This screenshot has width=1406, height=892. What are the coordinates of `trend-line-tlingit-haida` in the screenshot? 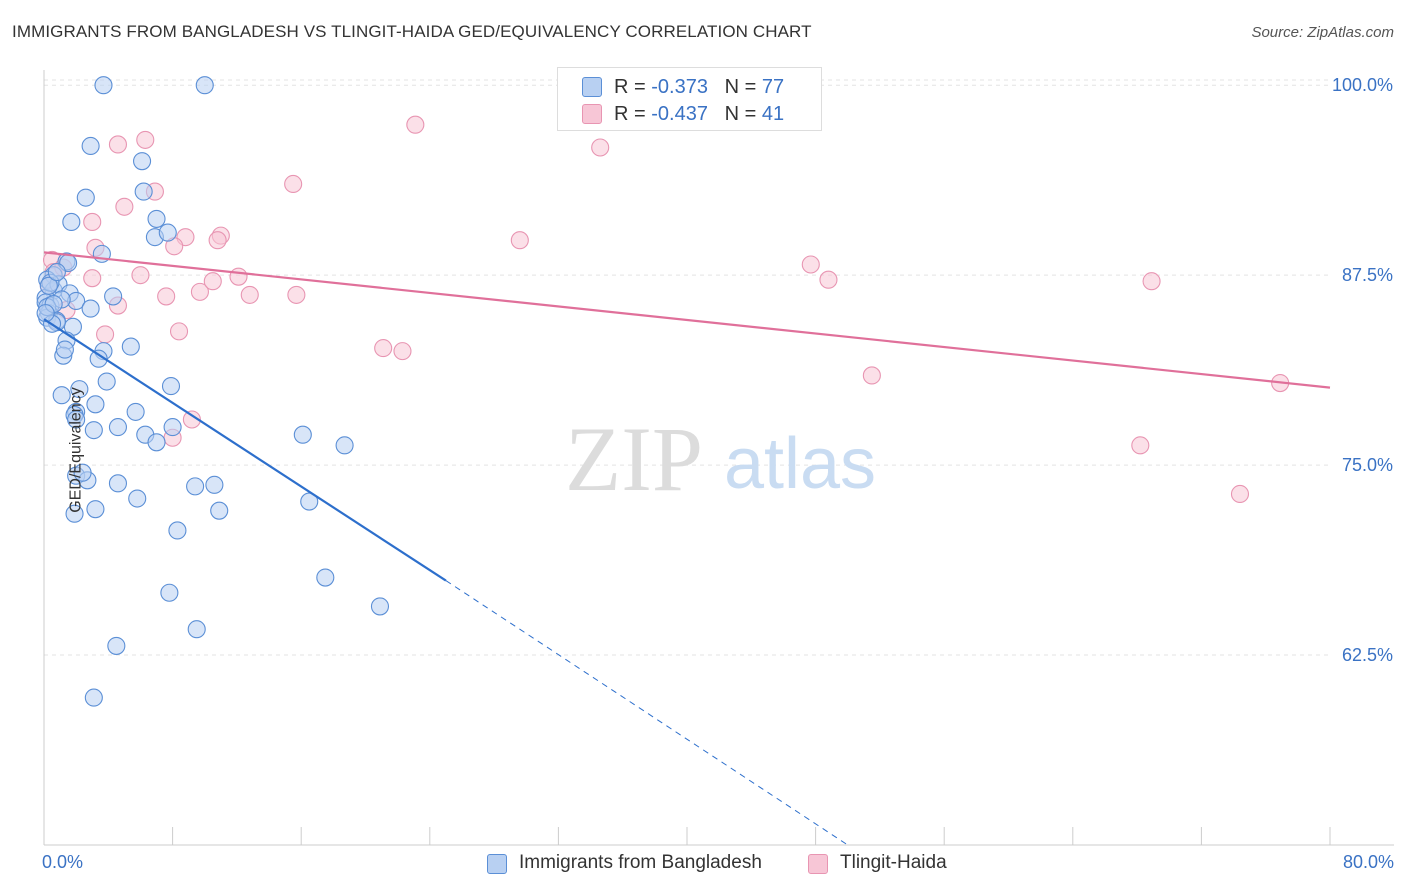 It's located at (687, 320).